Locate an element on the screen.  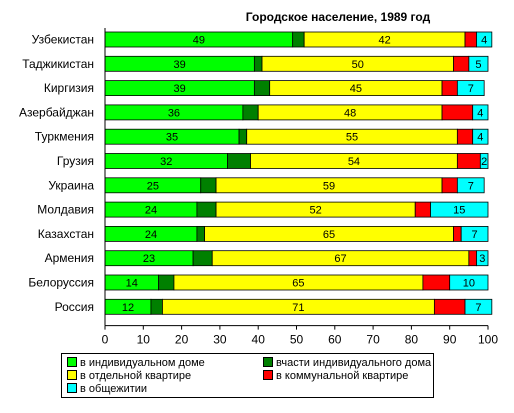
data-label: 52 is located at coordinates (316, 211).